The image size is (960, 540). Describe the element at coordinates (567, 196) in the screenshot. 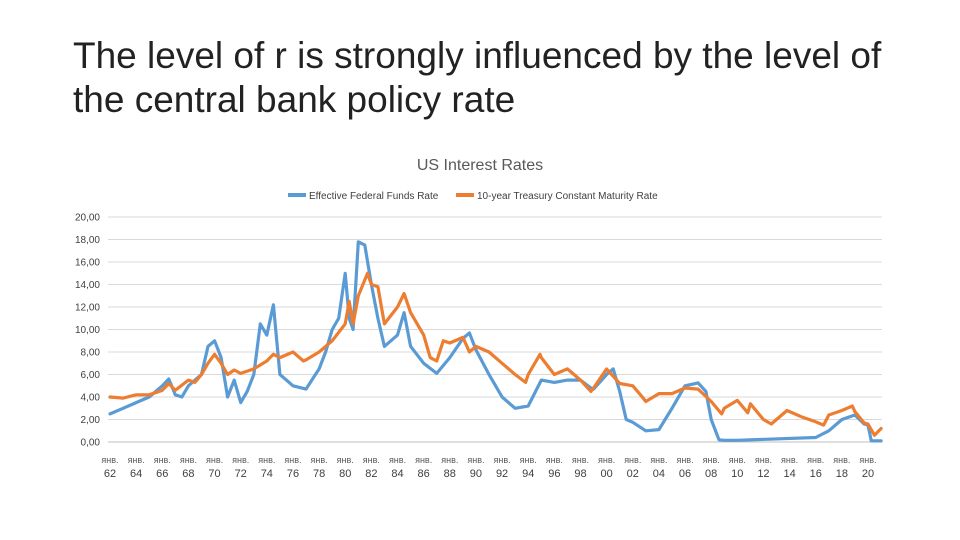

I see `legend-label-treasury: 10-year Treasury Constant Maturity Rate` at that location.